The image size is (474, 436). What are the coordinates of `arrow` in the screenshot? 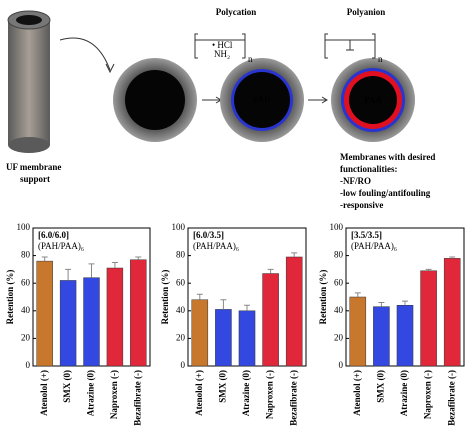 It's located at (85, 54).